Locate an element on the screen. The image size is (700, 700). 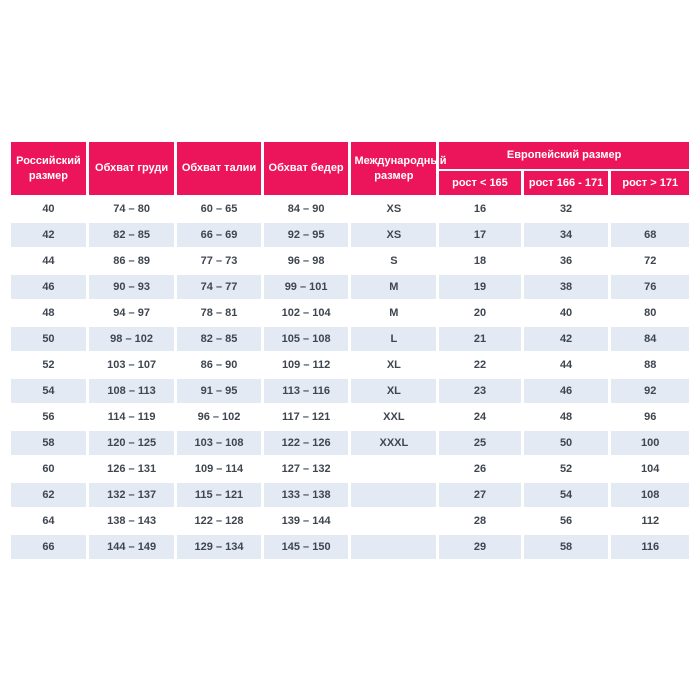
table-cell: 22 is located at coordinates (480, 365).